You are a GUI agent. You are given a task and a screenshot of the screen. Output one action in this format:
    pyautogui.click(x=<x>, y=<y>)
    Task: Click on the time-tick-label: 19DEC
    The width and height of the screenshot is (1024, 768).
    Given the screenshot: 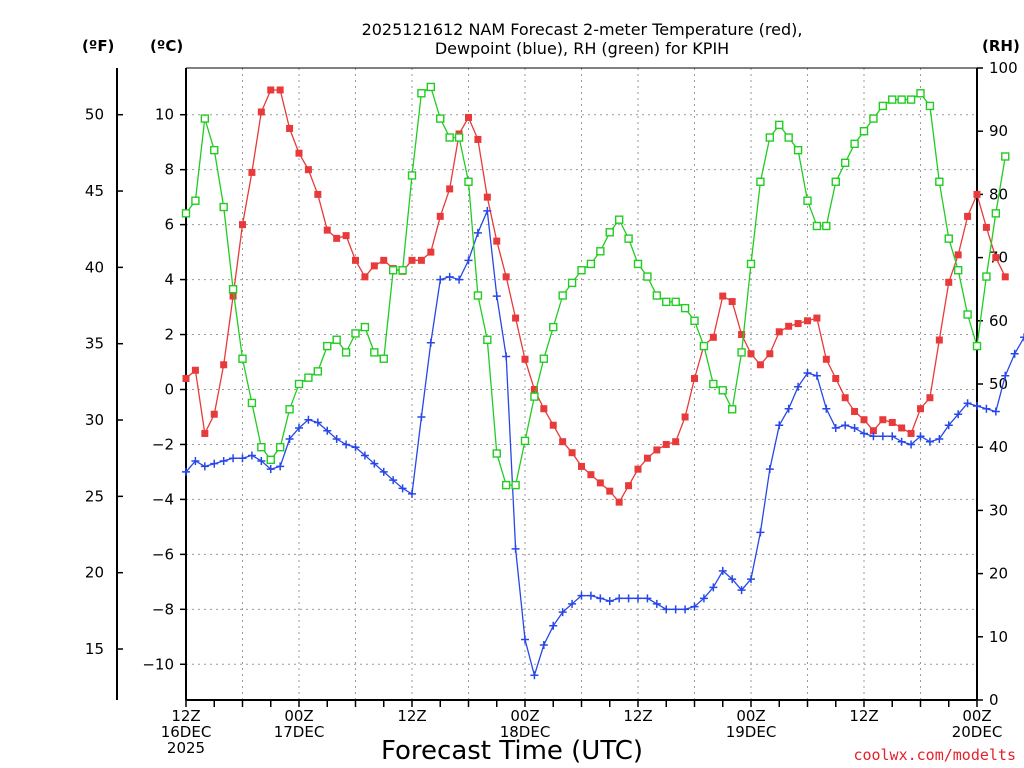 What is the action you would take?
    pyautogui.click(x=751, y=732)
    